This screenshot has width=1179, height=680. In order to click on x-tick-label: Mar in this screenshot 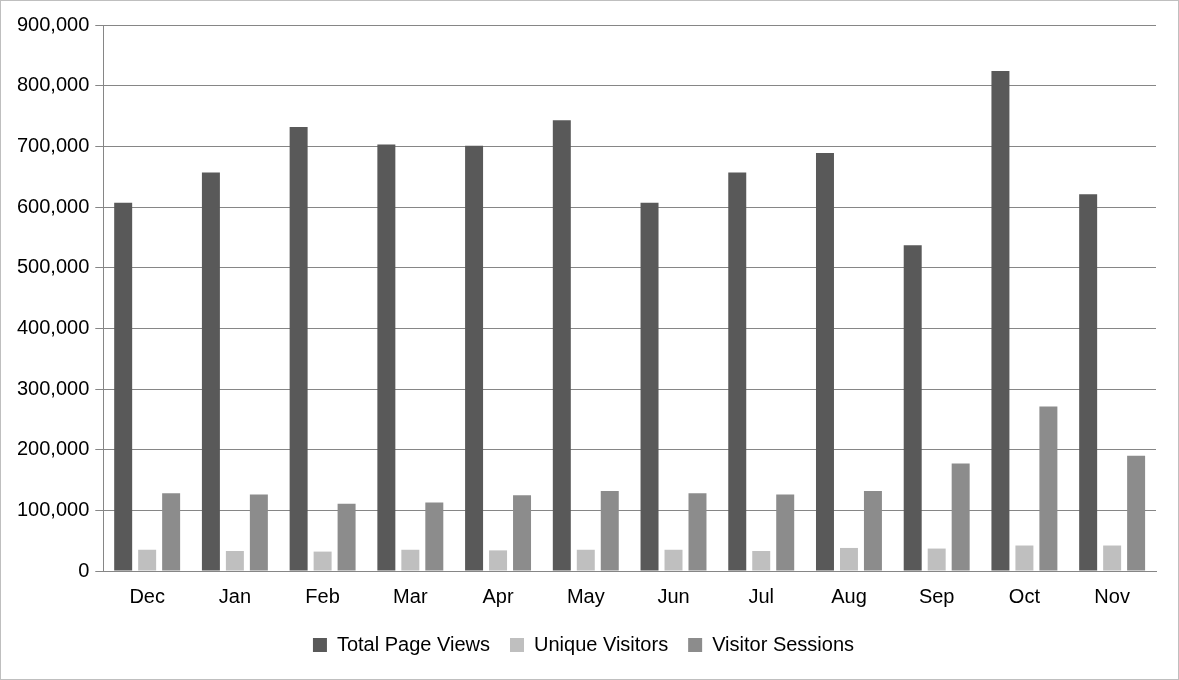, I will do `click(410, 595)`.